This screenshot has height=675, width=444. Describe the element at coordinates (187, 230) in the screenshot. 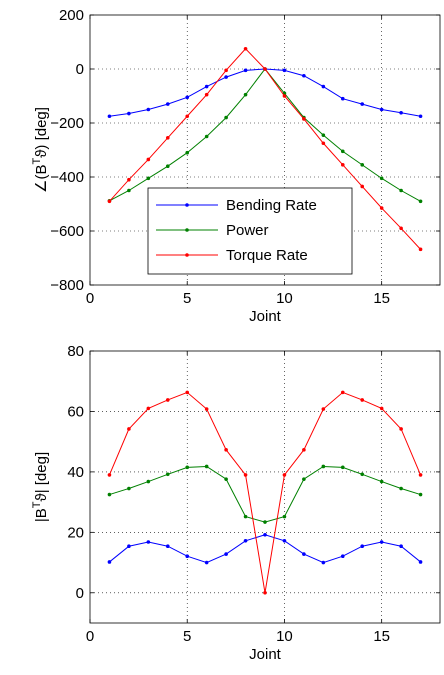

I see `legend-marker-power` at that location.